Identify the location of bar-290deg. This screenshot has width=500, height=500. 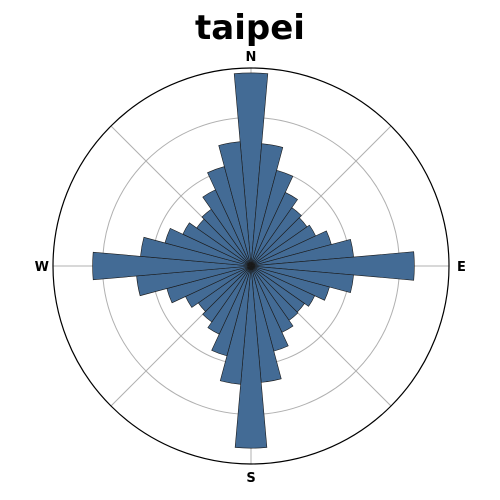
(208, 247).